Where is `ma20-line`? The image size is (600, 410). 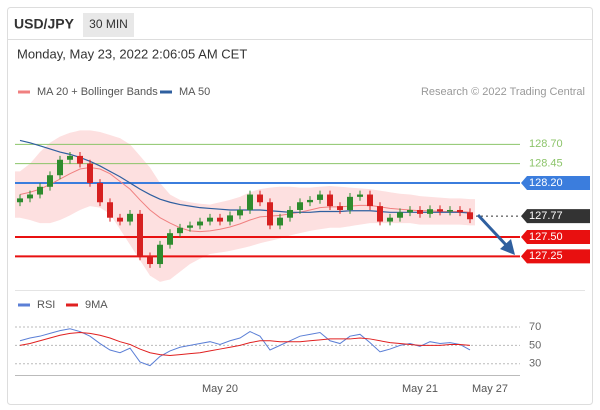
ma20-line is located at coordinates (245, 199).